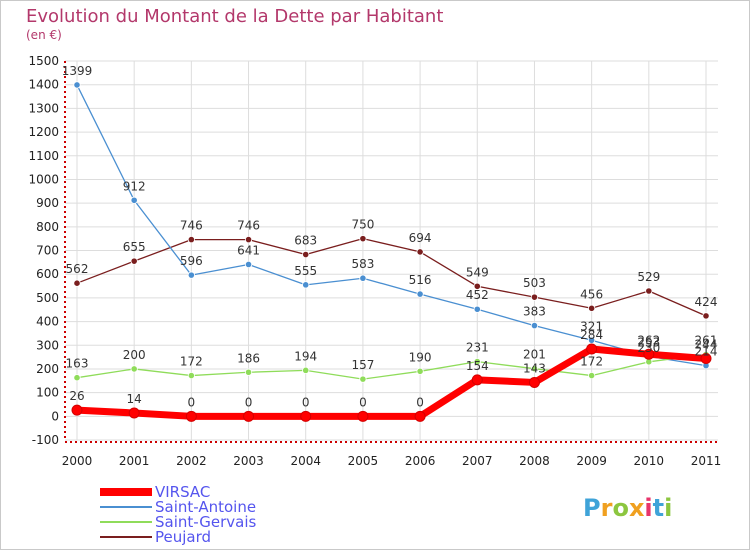  What do you see at coordinates (248, 250) in the screenshot?
I see `data-label-saint-antoine: 641` at bounding box center [248, 250].